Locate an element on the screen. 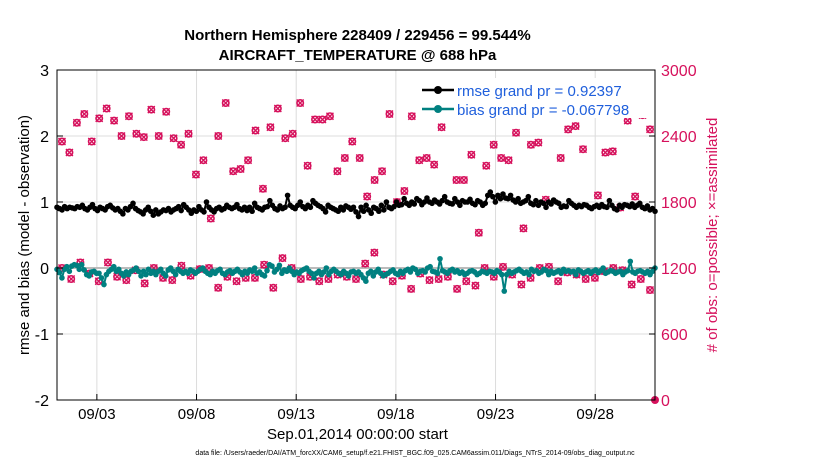  tick-label-left: 3 is located at coordinates (44, 71).